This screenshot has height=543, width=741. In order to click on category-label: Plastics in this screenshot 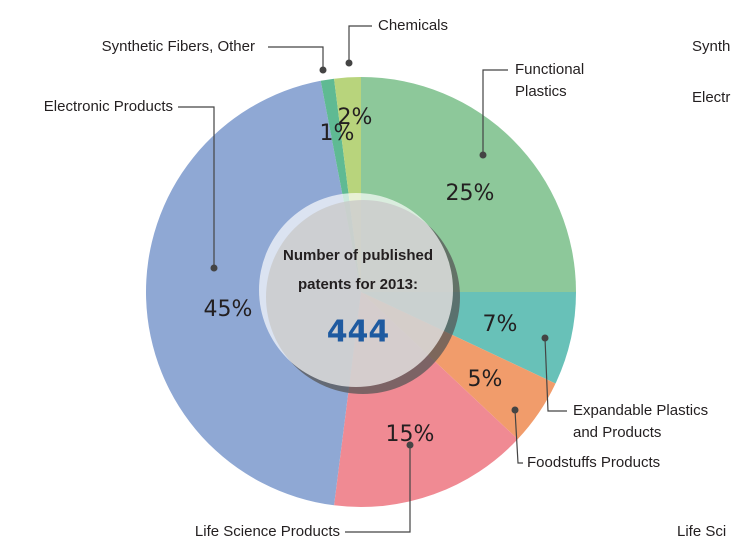, I will do `click(541, 91)`.